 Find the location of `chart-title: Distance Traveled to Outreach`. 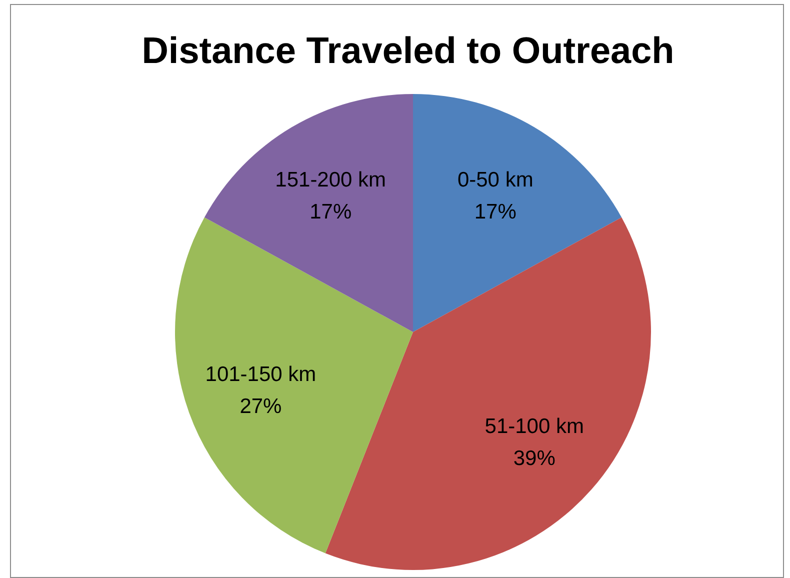

chart-title: Distance Traveled to Outreach is located at coordinates (408, 51).